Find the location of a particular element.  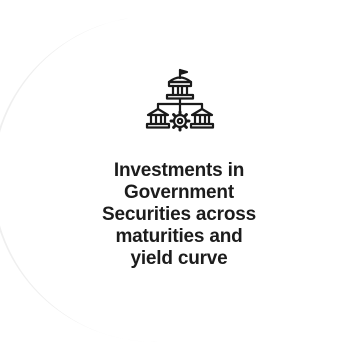

caption-line: maturities and is located at coordinates (179, 236).